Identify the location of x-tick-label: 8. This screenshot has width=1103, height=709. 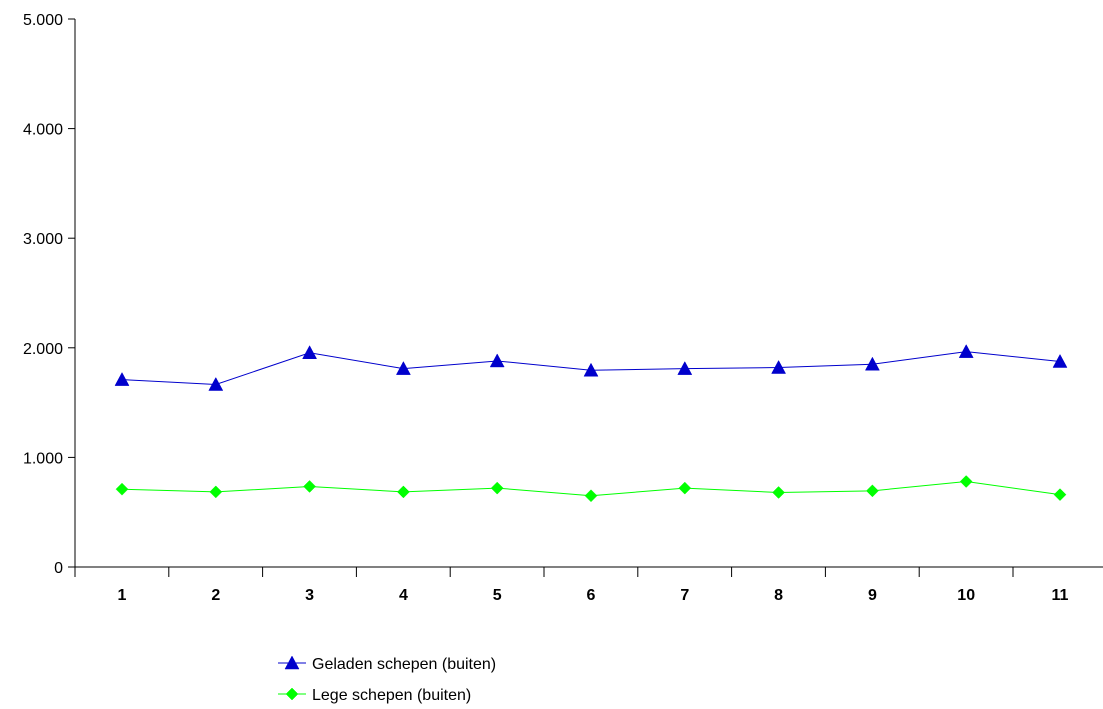
(778, 595).